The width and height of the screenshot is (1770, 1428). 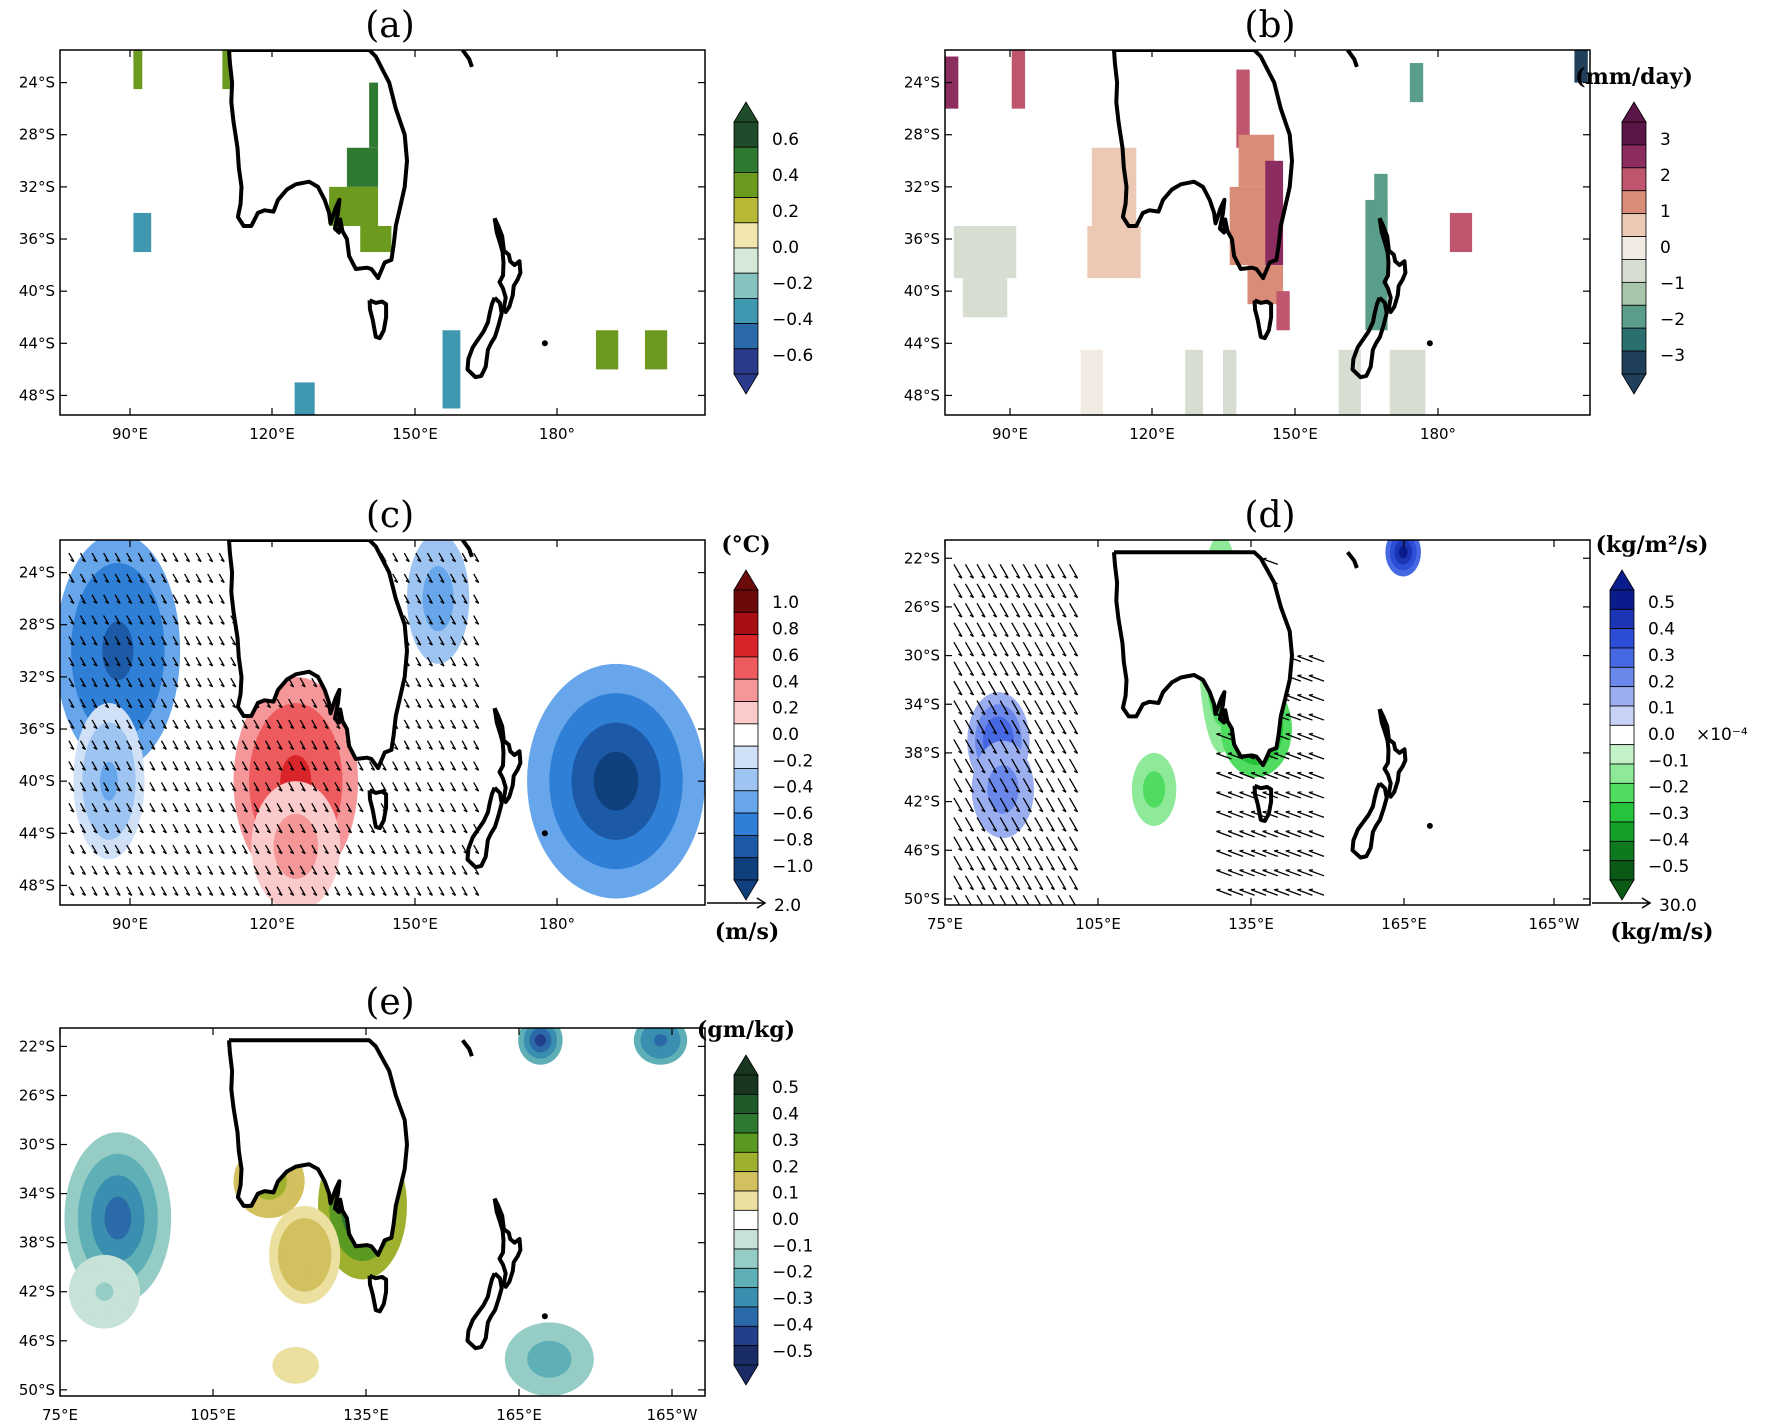 I want to click on data-cell, so click(x=1416, y=83).